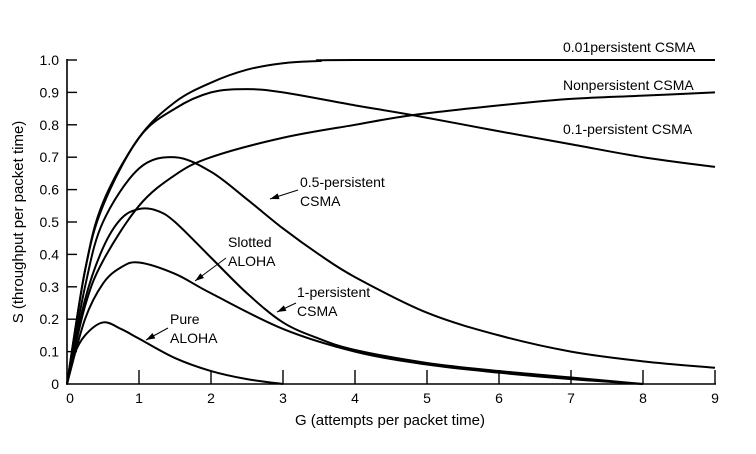 This screenshot has width=756, height=454. What do you see at coordinates (50, 352) in the screenshot?
I see `y-tick-label: 0.1` at bounding box center [50, 352].